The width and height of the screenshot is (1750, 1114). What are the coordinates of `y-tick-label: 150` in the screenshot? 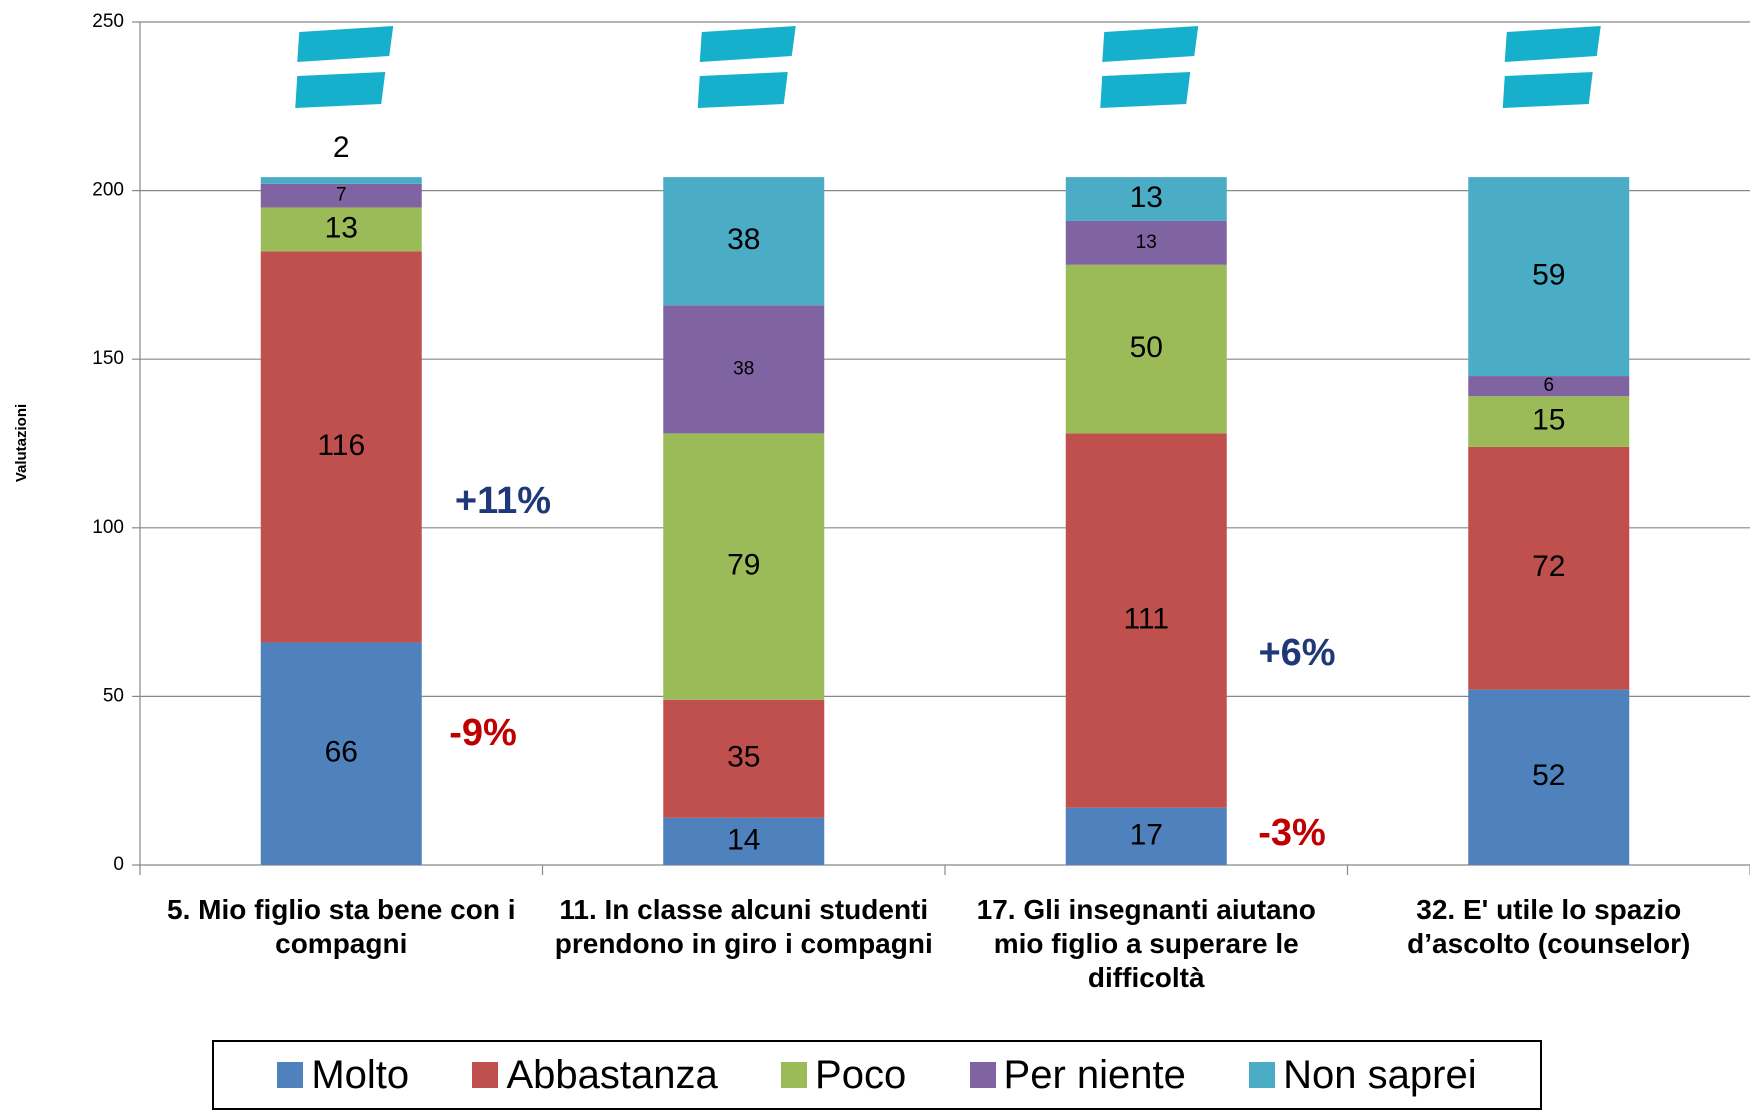 It's located at (108, 358).